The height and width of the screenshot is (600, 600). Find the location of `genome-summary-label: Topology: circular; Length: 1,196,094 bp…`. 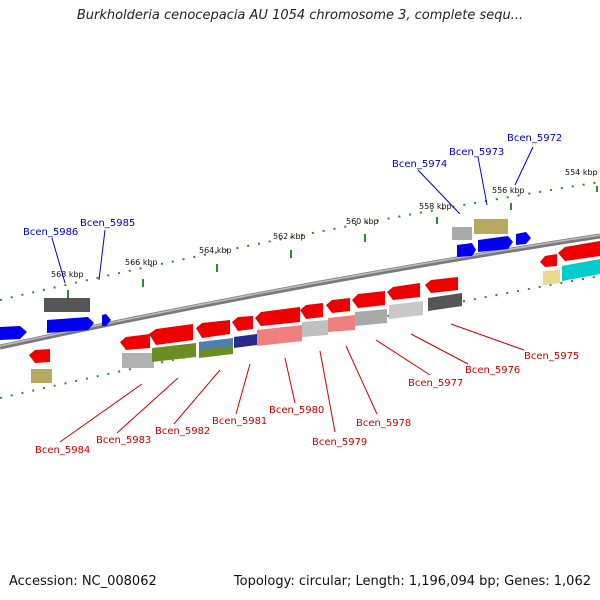

genome-summary-label: Topology: circular; Length: 1,196,094 bp… is located at coordinates (412, 581).